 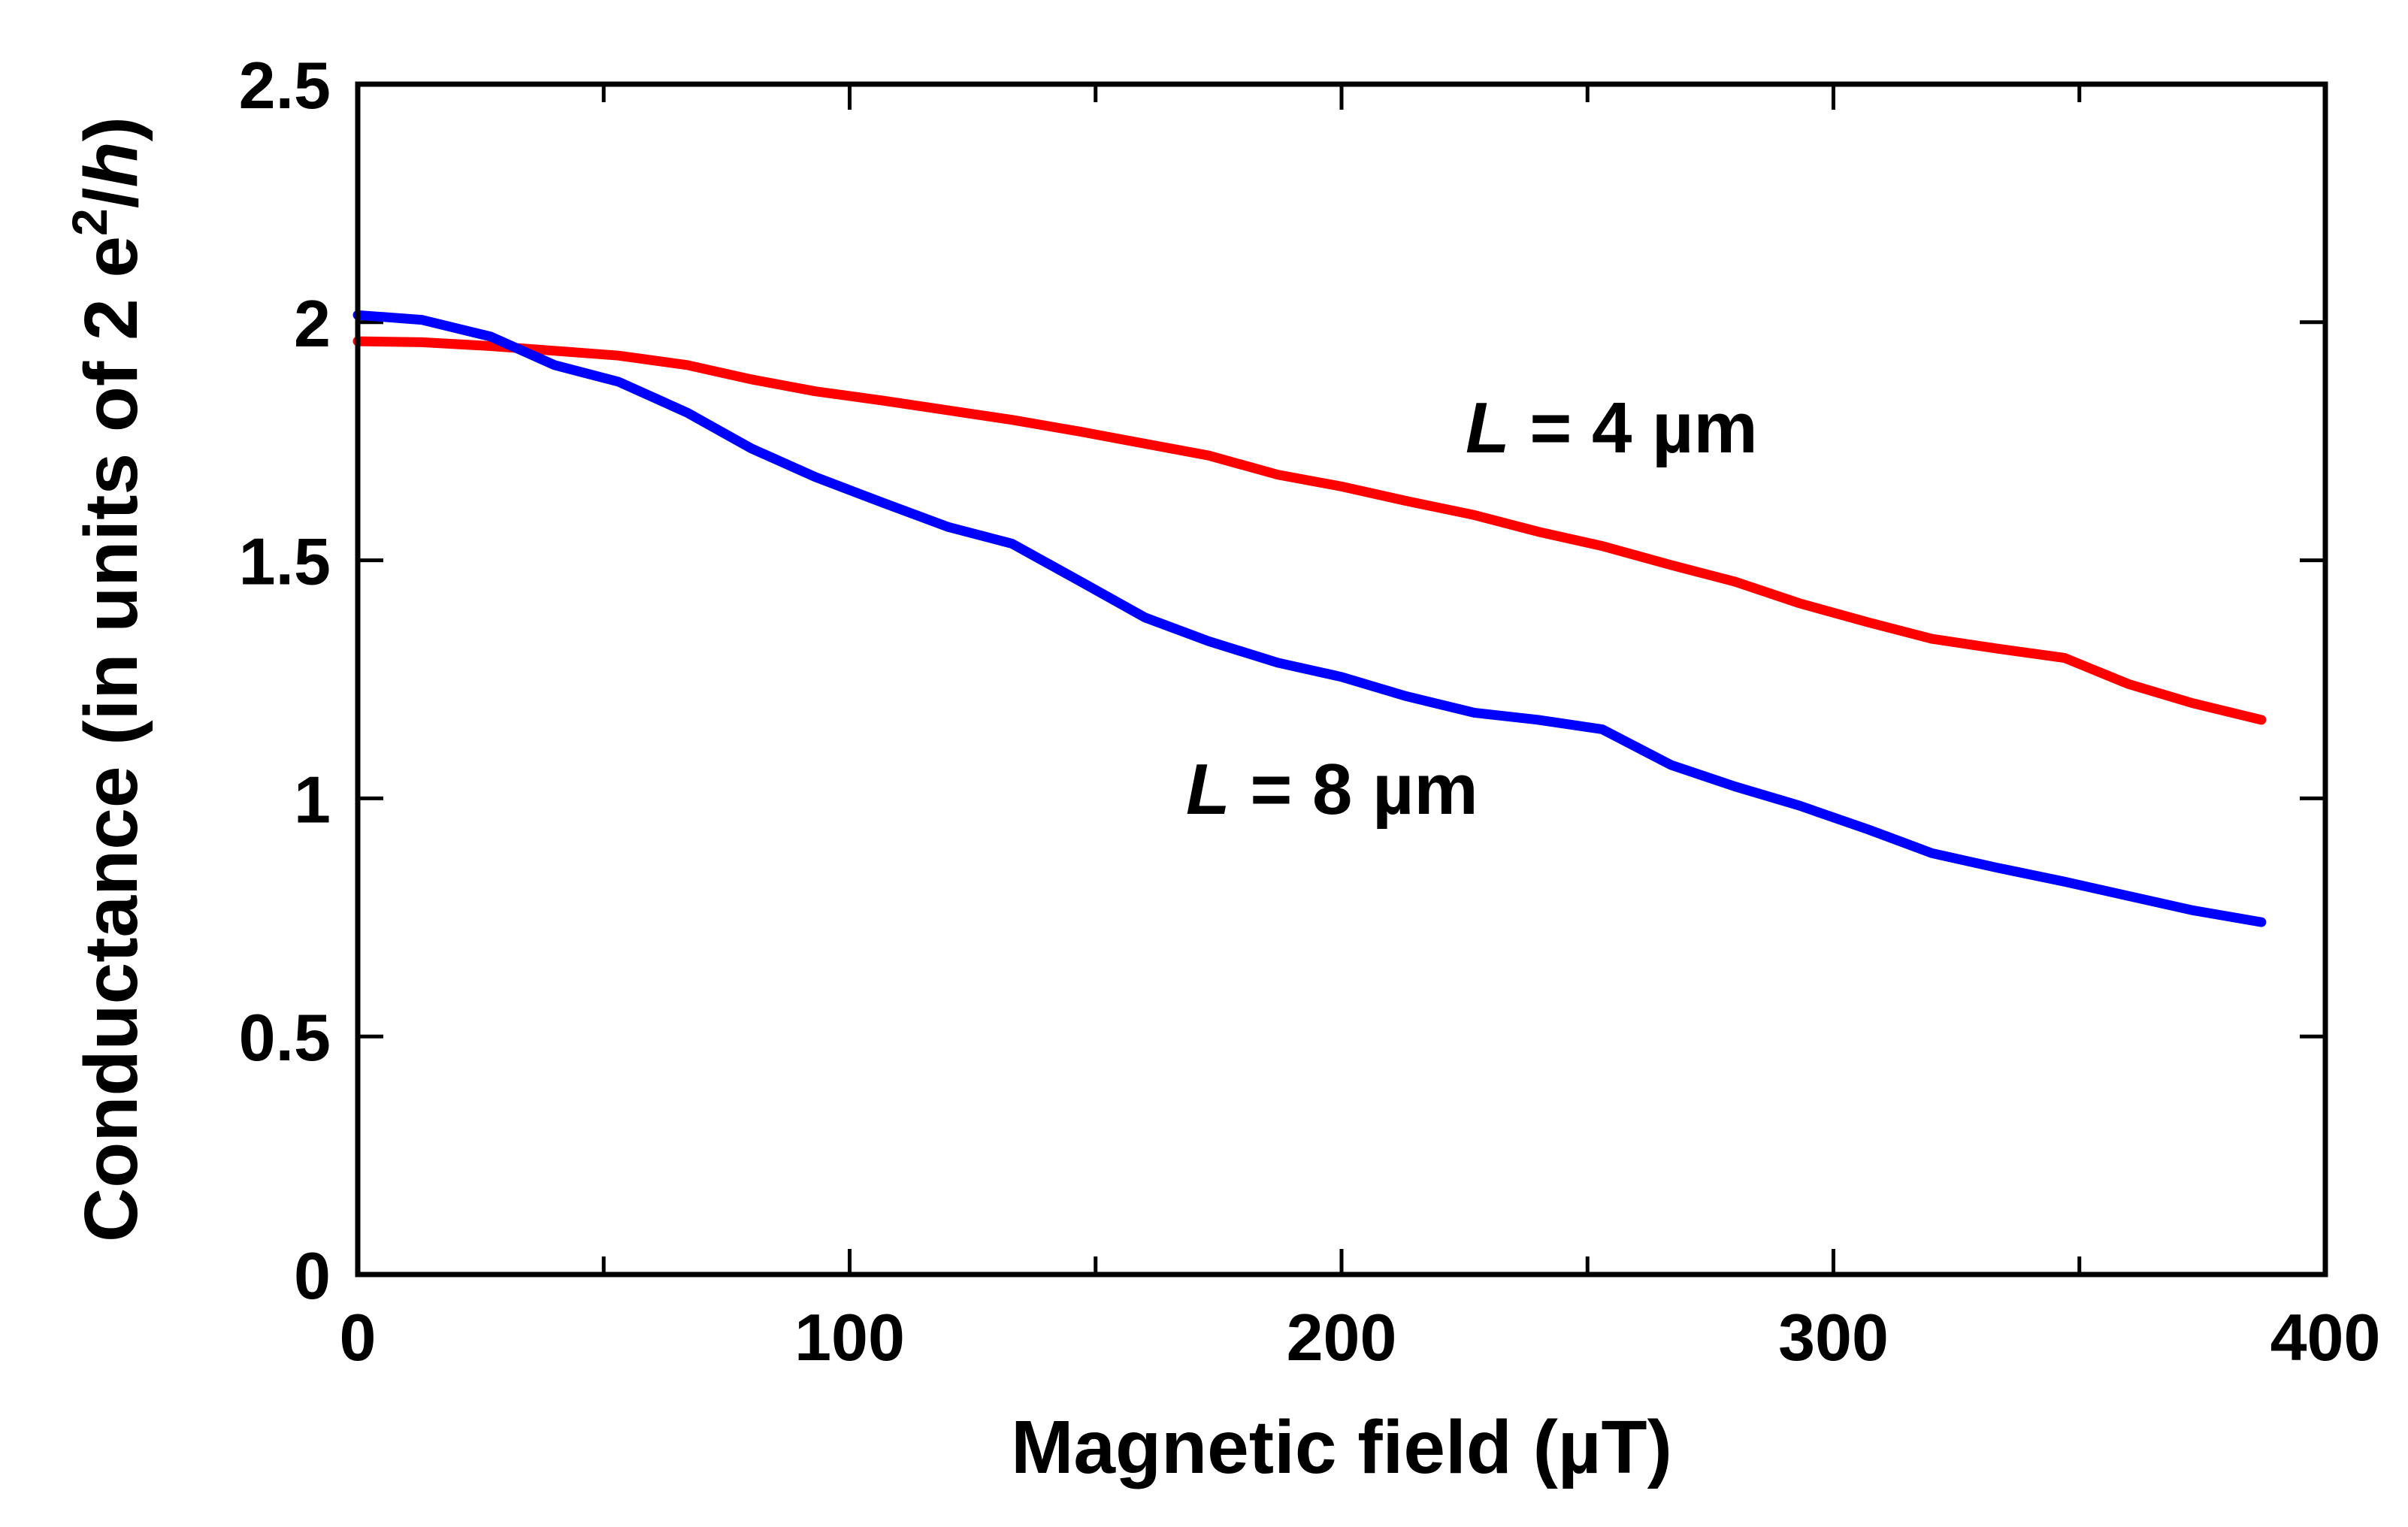 What do you see at coordinates (111, 164) in the screenshot?
I see `y-axis-title-italic: h` at bounding box center [111, 164].